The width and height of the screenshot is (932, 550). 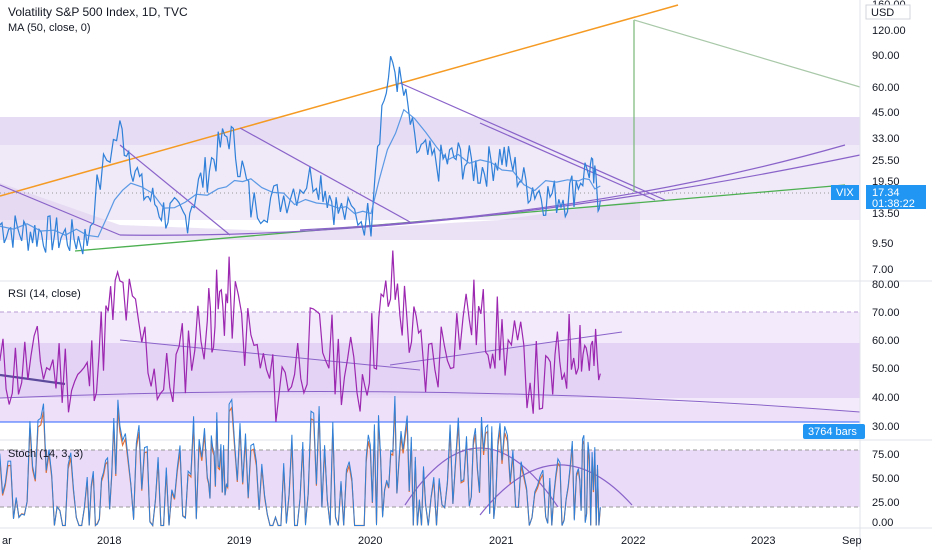 I want to click on price-tick: 25.50, so click(x=886, y=161).